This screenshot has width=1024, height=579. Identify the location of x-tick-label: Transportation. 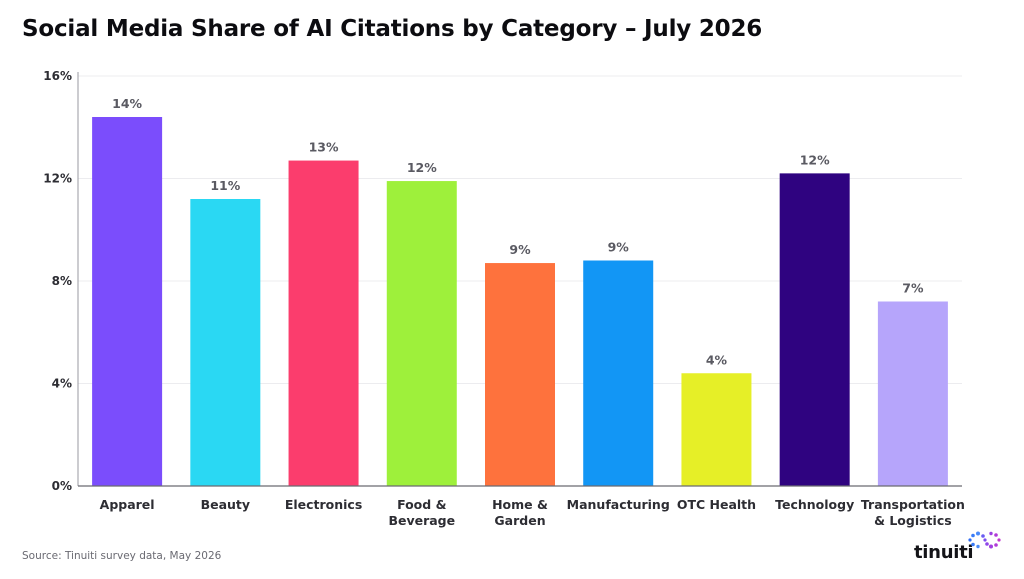
(913, 504).